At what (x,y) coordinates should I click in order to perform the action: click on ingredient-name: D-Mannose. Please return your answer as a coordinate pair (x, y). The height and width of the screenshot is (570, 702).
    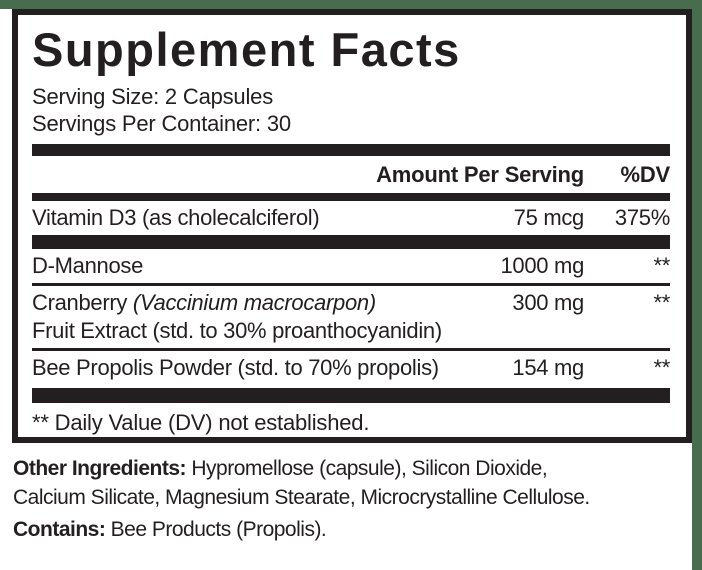
    Looking at the image, I should click on (88, 265).